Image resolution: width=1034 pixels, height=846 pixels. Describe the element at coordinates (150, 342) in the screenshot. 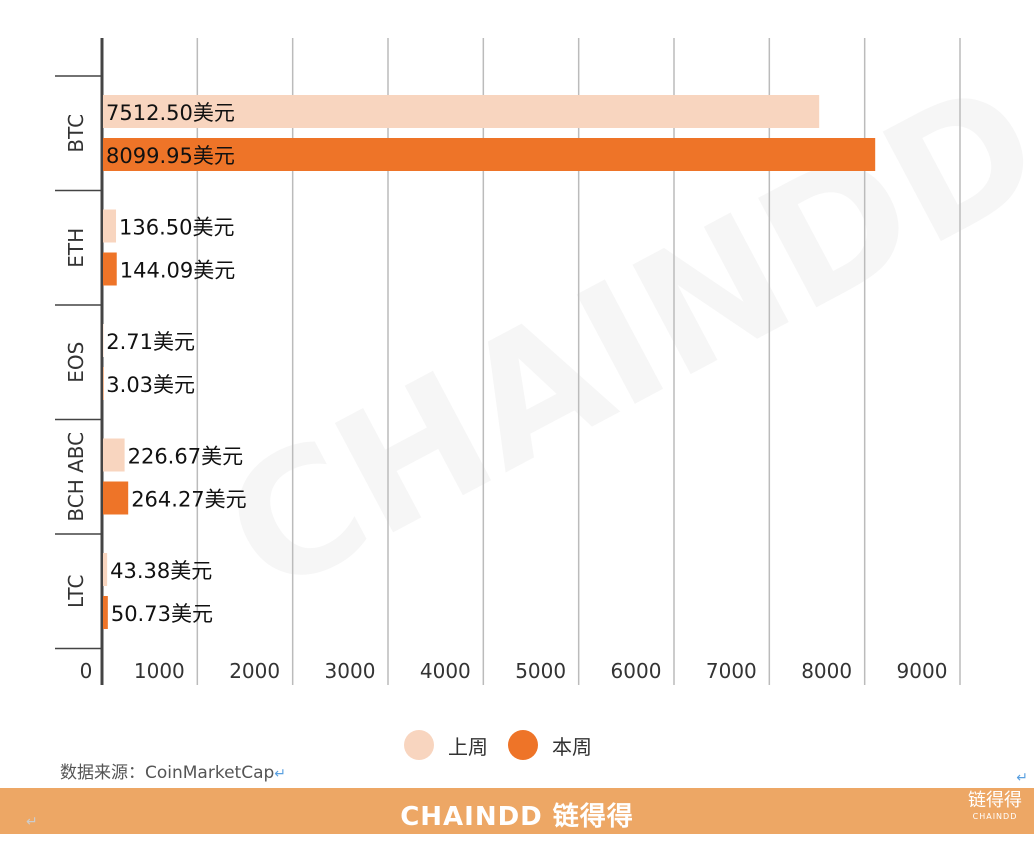

I see `data-label: 2.71美元` at that location.